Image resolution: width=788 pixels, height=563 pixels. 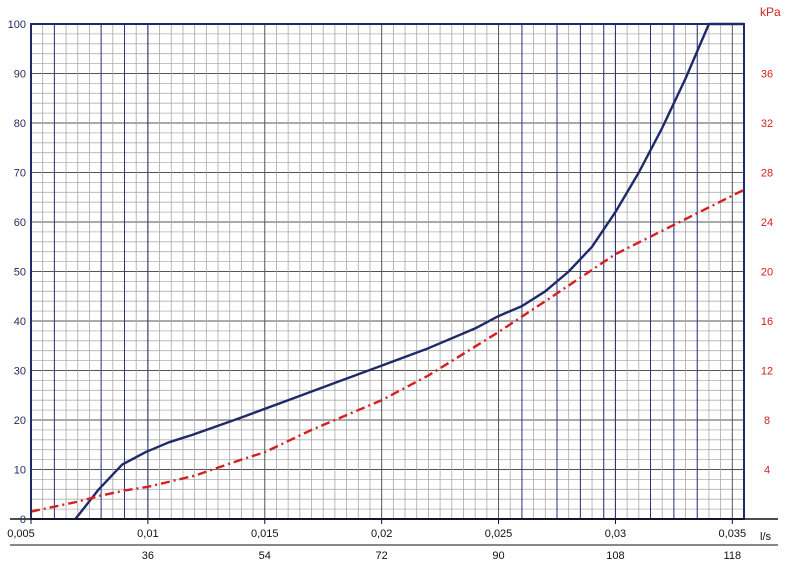 What do you see at coordinates (381, 534) in the screenshot?
I see `x-tick-label: 0,02` at bounding box center [381, 534].